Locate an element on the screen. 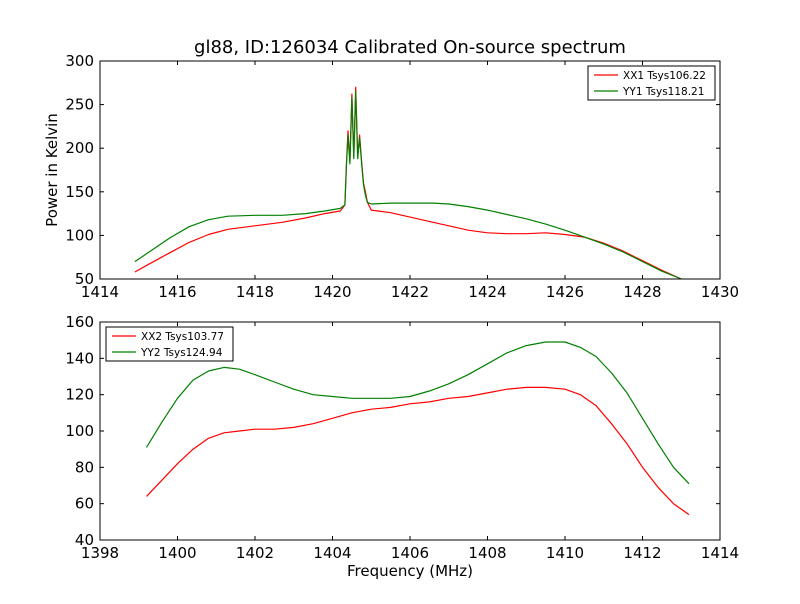  y-tick-label: 50 is located at coordinates (84, 279).